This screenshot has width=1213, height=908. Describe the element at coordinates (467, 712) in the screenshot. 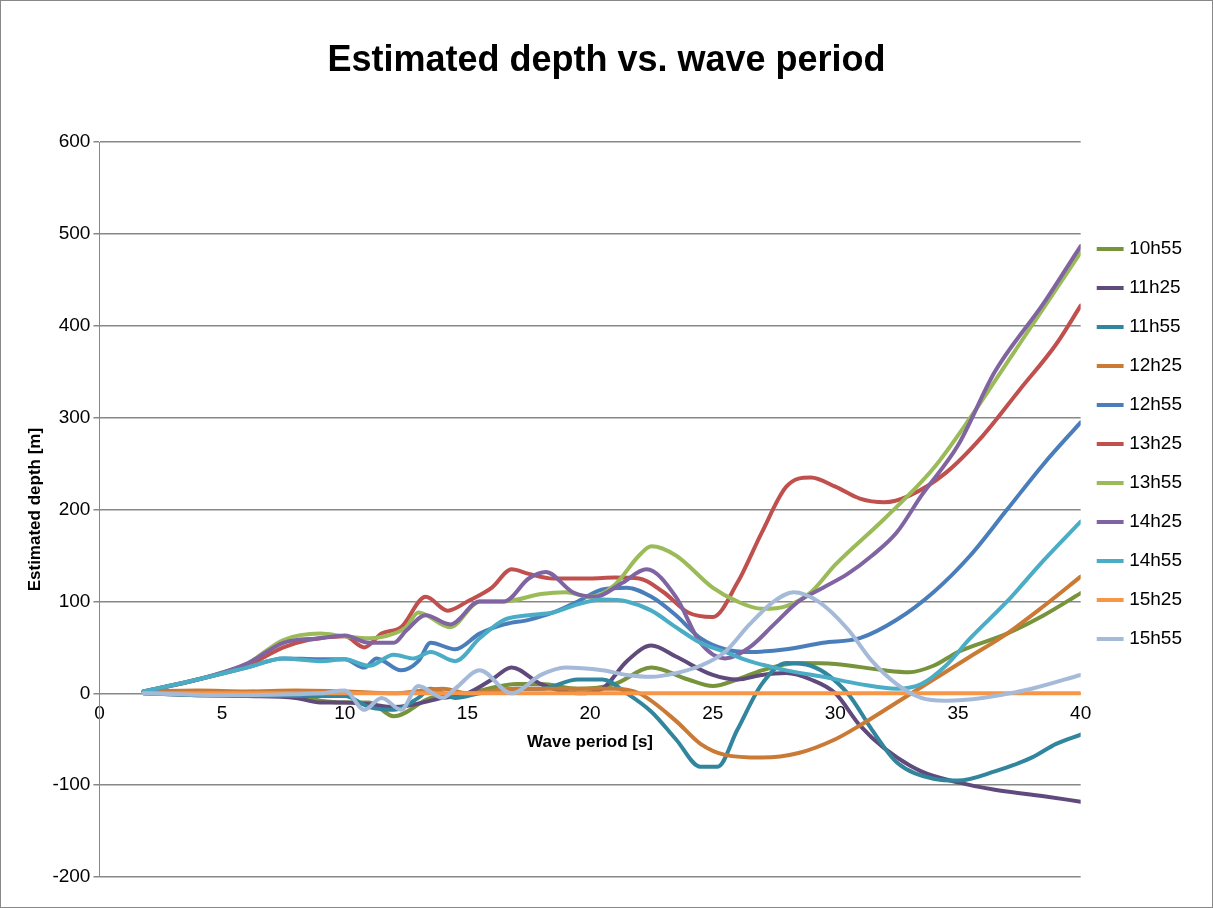

I see `x-tick-label: 15` at that location.